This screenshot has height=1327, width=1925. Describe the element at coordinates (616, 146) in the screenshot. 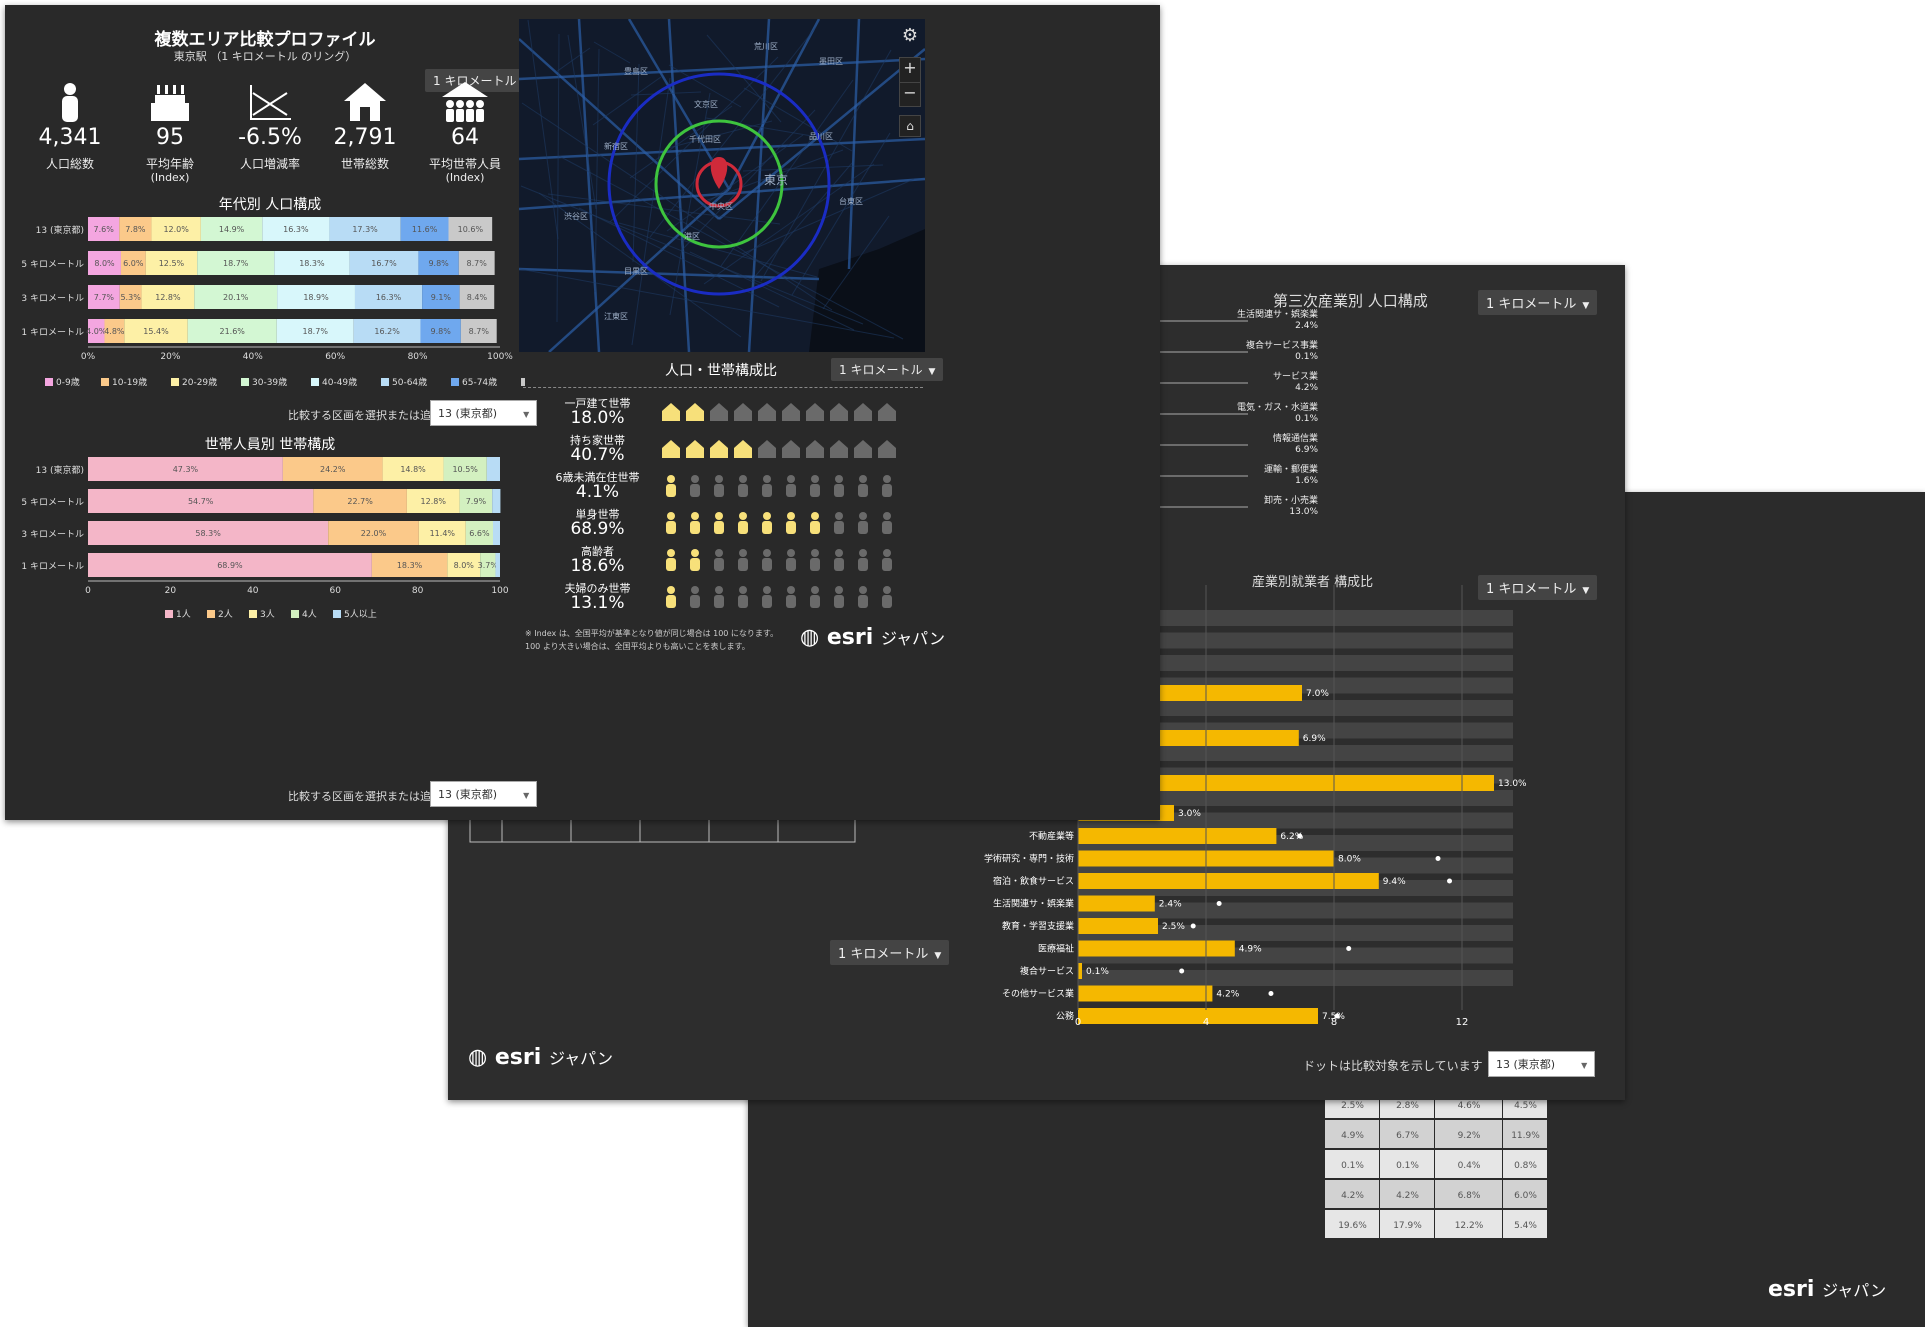

I see `map-label: 新宿区` at that location.